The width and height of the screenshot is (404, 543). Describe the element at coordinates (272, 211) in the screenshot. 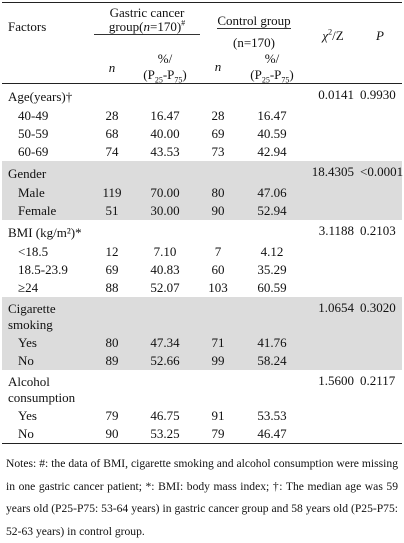

I see `control-pct: 52.94` at that location.